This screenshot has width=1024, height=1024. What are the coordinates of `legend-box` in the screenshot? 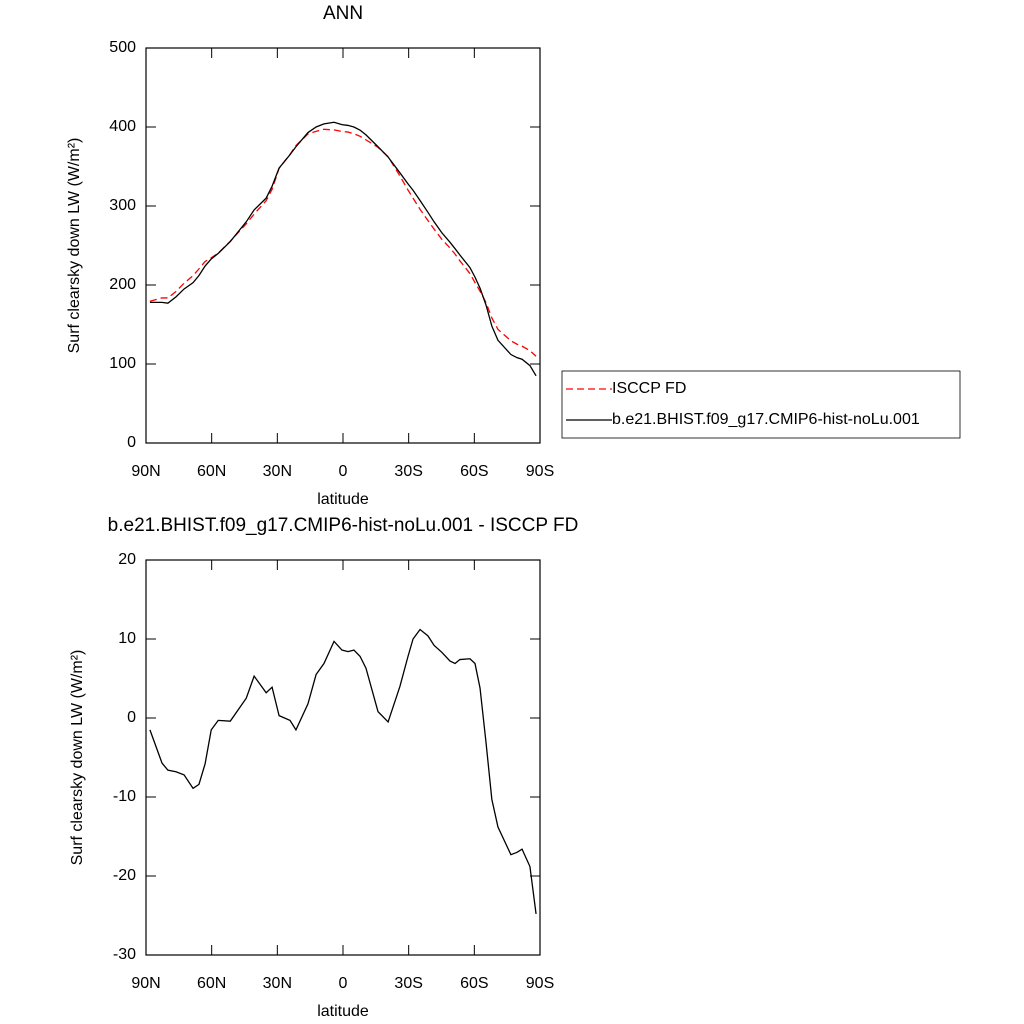 It's located at (761, 404).